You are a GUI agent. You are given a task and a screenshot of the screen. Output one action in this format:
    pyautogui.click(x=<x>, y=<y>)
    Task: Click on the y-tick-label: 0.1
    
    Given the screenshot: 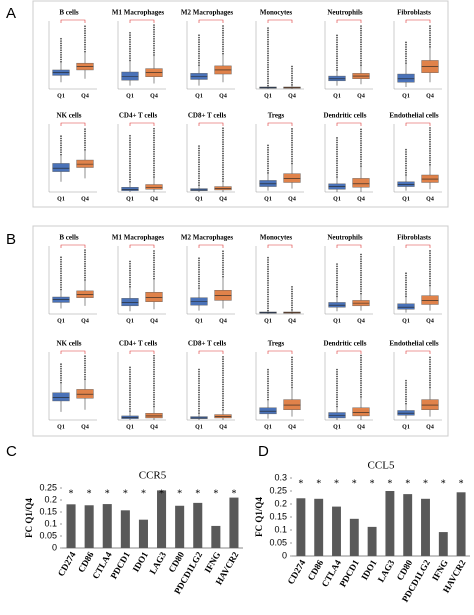 What is the action you would take?
    pyautogui.click(x=50, y=523)
    